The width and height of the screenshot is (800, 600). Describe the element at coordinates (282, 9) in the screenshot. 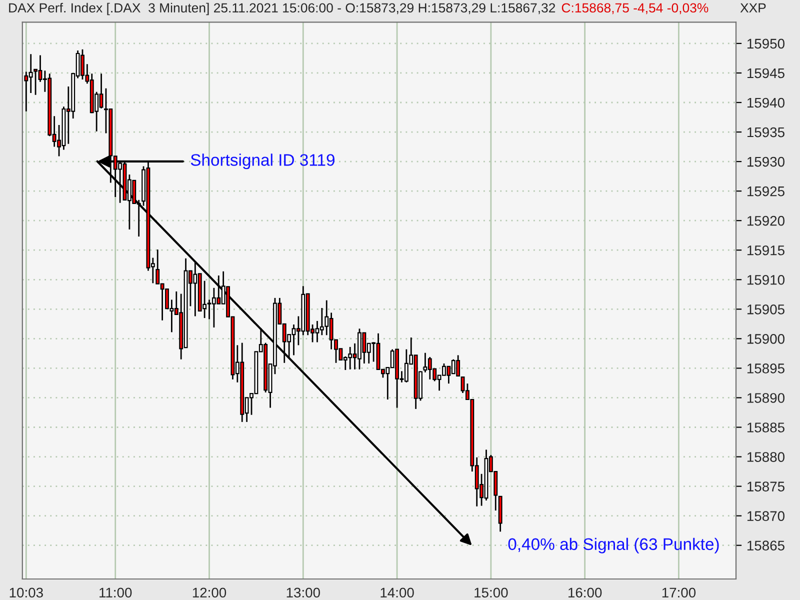

I see `chart-title: DAX Perf. Index [.DAX 3 Minuten] 25.11.2021 15:06:00 - O:15873,29 H:15873,29 L:15867,32` at that location.